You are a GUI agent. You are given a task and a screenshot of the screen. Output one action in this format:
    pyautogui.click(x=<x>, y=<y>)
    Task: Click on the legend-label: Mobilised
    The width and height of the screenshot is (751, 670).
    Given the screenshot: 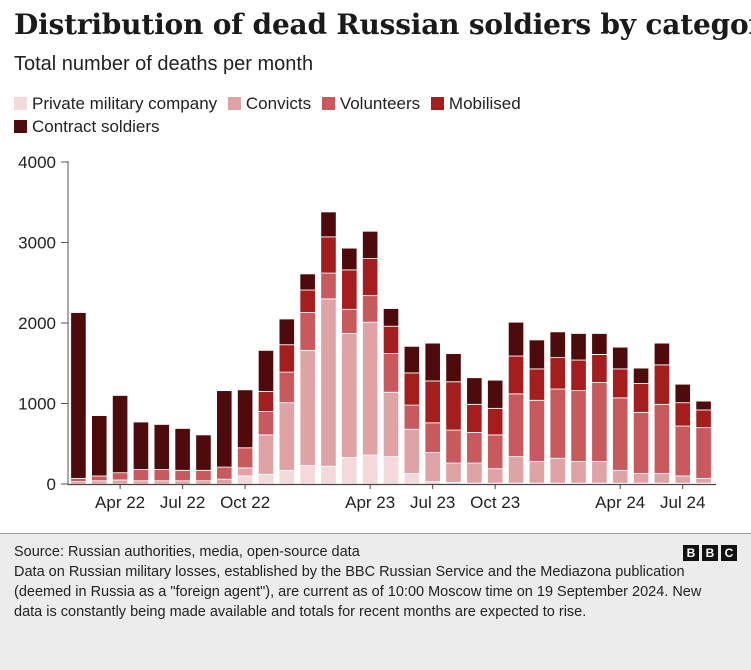 What is the action you would take?
    pyautogui.click(x=484, y=103)
    